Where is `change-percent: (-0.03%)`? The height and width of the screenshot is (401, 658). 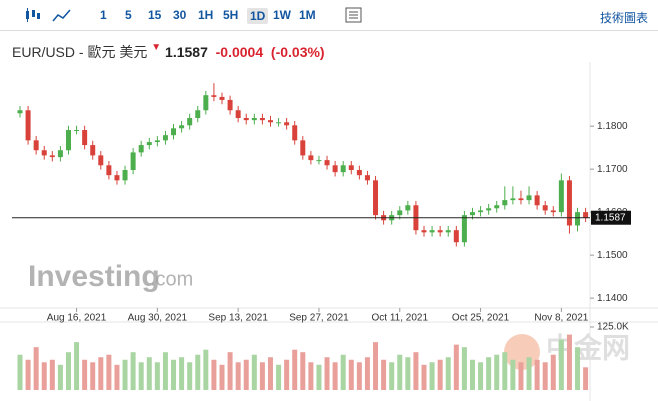
change-percent: (-0.03%) is located at coordinates (297, 52).